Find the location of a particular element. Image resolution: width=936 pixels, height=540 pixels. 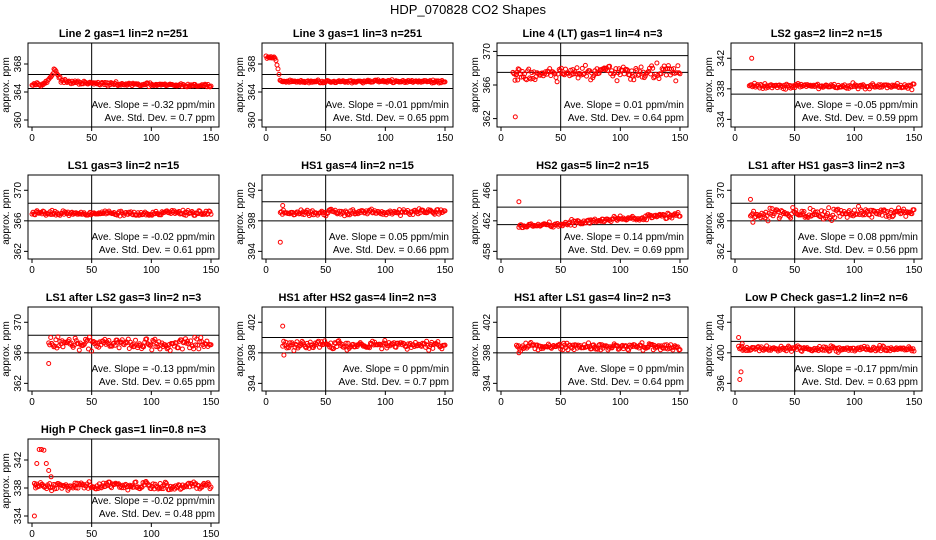

y-tick-label: 394 is located at coordinates (487, 383).